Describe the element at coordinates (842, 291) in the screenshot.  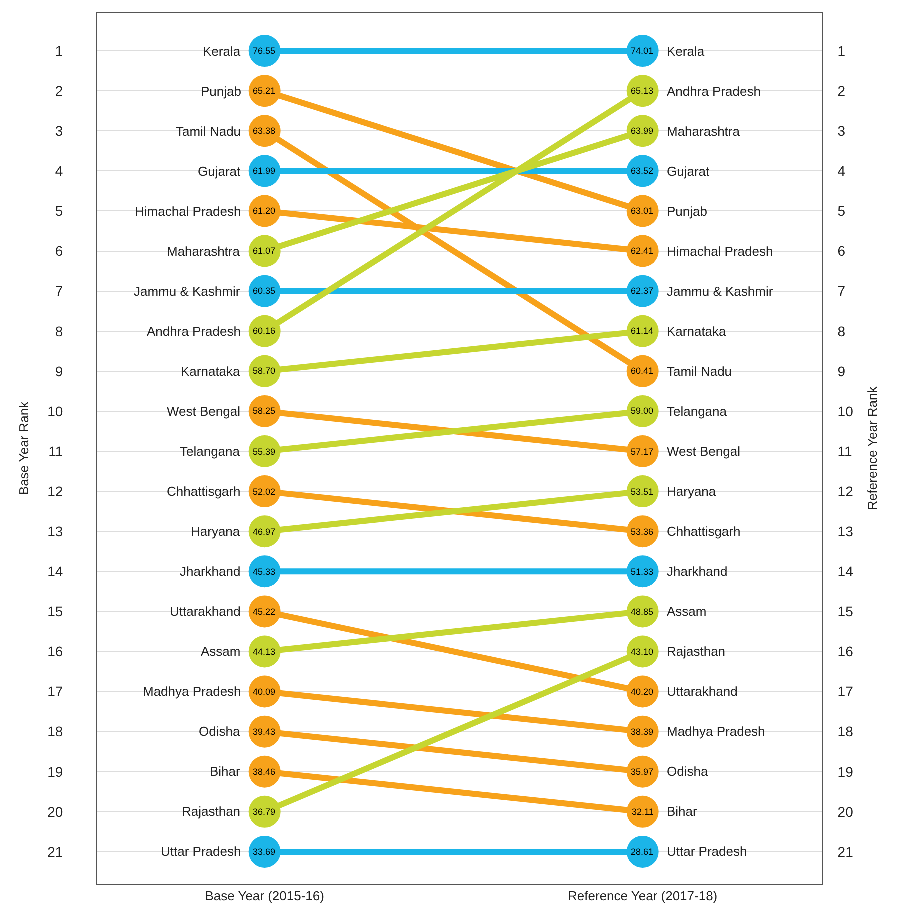
I see `y2-tick-label: 7` at that location.